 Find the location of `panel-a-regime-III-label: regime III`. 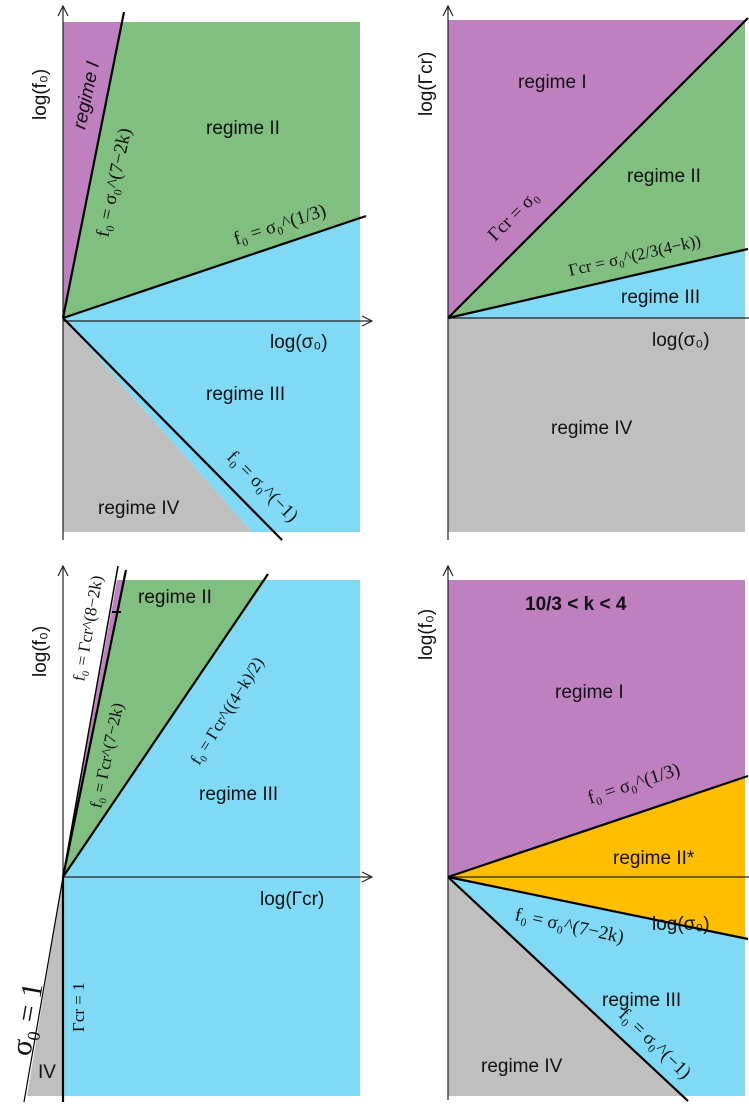

panel-a-regime-III-label: regime III is located at coordinates (245, 394).